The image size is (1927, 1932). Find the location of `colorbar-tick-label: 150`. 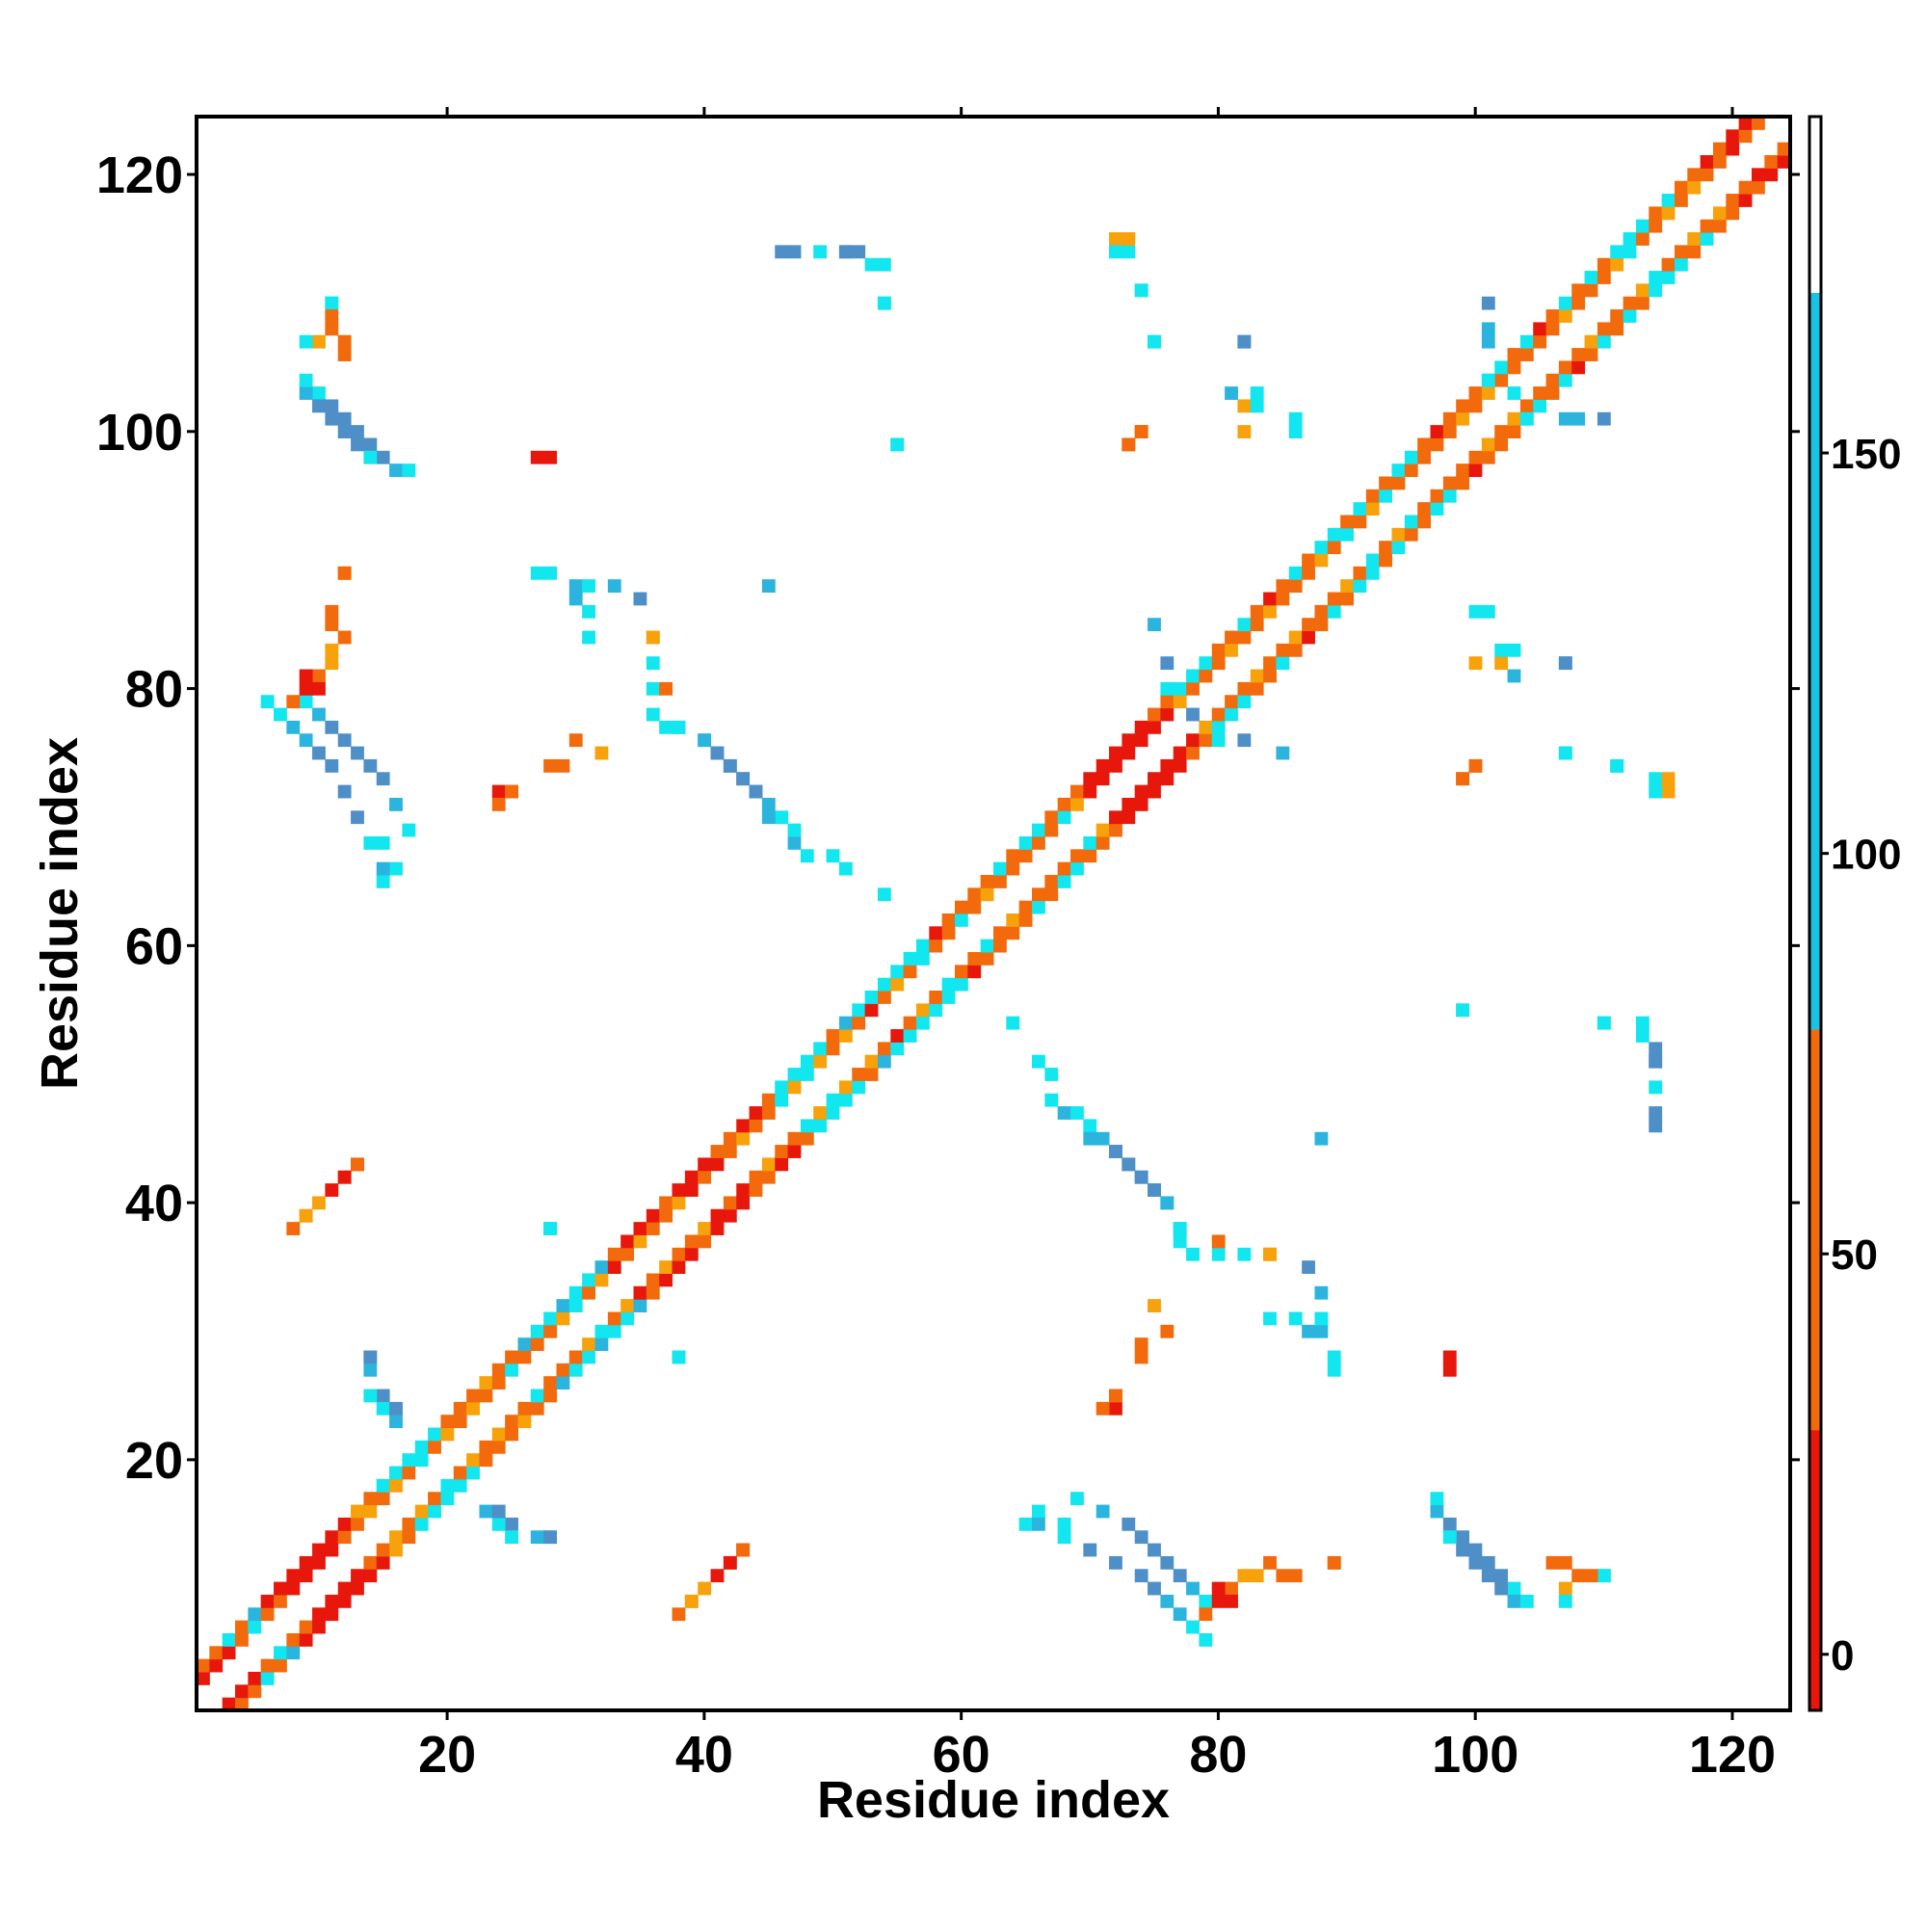

colorbar-tick-label: 150 is located at coordinates (1866, 454).